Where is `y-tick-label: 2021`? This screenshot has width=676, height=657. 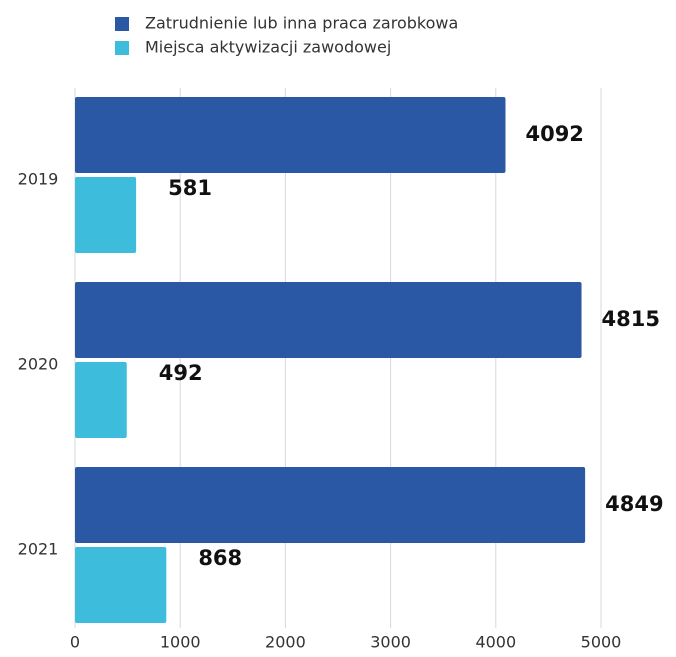 y-tick-label: 2021 is located at coordinates (38, 549).